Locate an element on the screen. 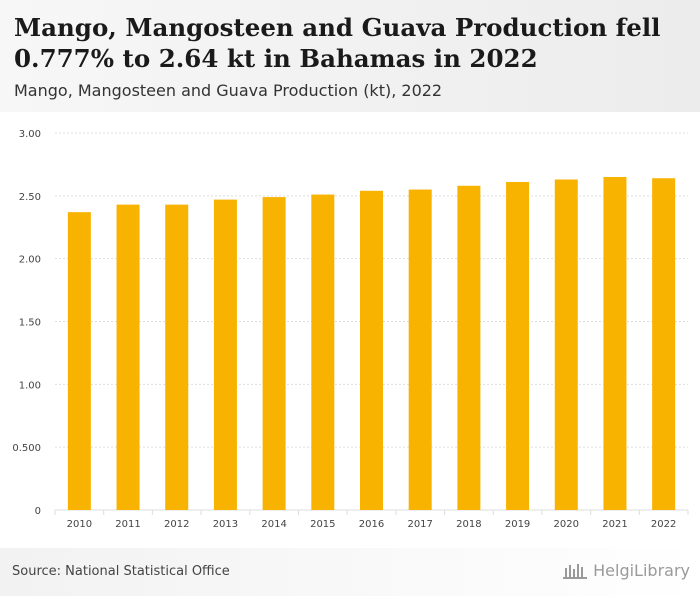 Image resolution: width=700 pixels, height=596 pixels. footer-band is located at coordinates (350, 572).